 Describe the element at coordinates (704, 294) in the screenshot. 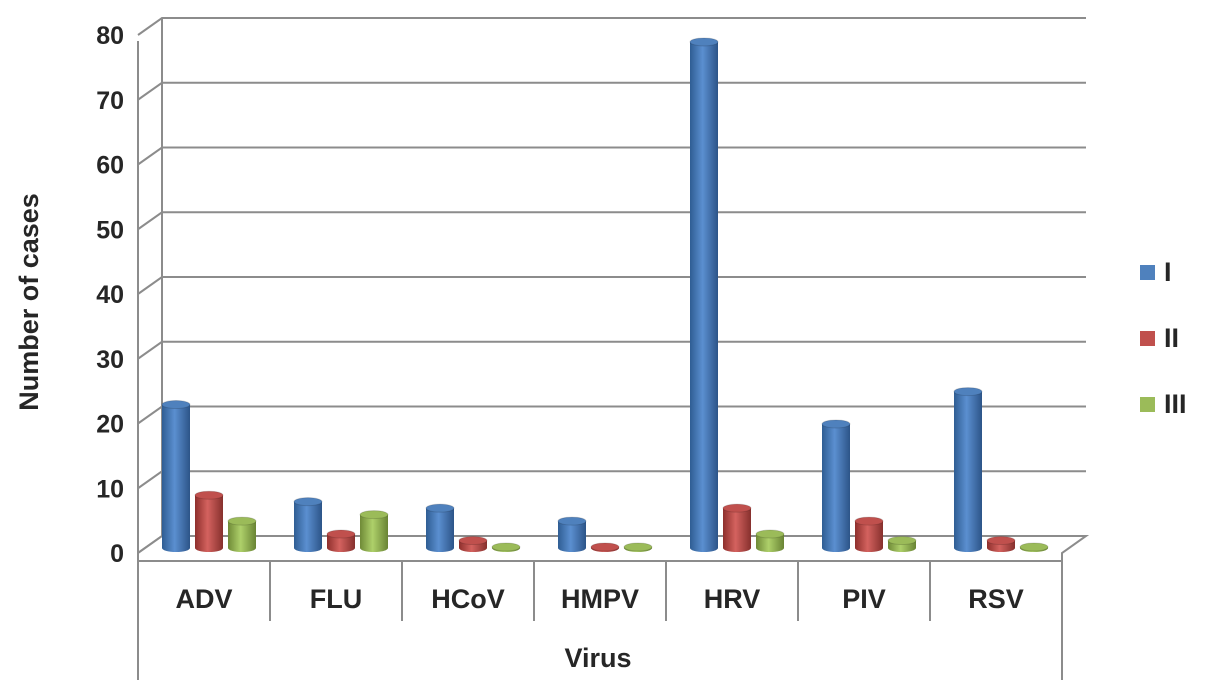

I see `bar-hrv-i` at that location.